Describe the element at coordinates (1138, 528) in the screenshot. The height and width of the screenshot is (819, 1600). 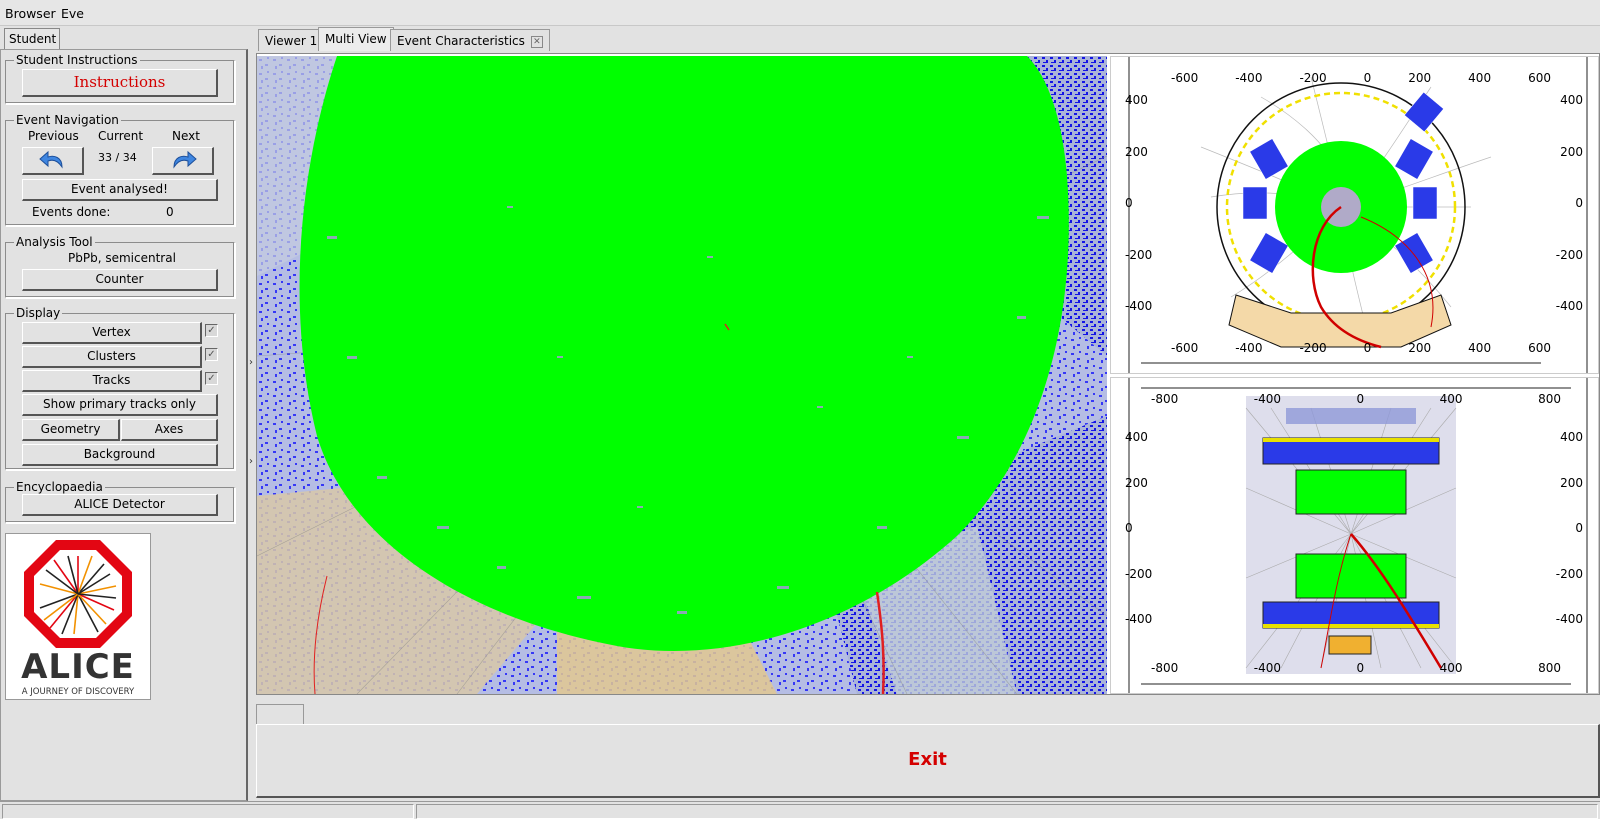
I see `rhoz-y-ticks-left: 400 200 0 -200 -400` at that location.